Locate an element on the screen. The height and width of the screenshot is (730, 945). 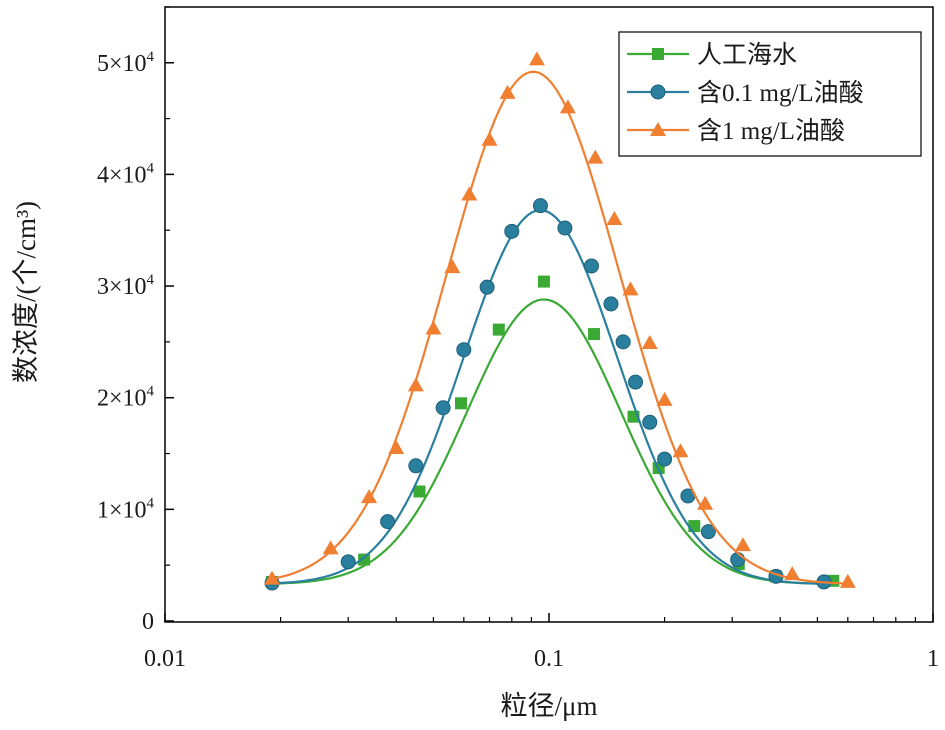
y-axis: 0 1×10⁴ 2×10⁴ 3×10⁴ 4×10⁴ 5×10⁴ is located at coordinates (135, 320).